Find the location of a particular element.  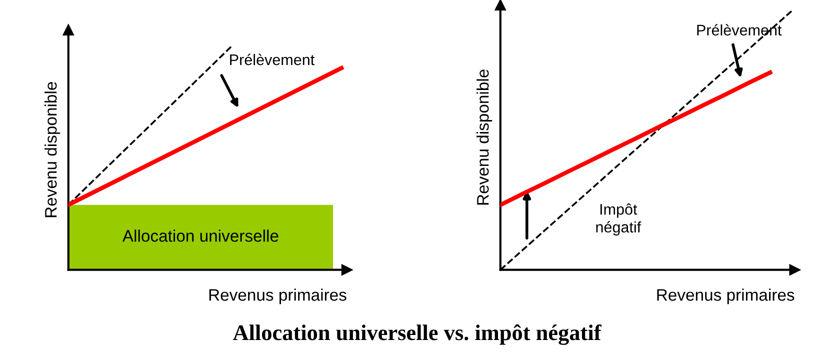

text: Allocation universelle vs. impôt négatif is located at coordinates (417, 334).